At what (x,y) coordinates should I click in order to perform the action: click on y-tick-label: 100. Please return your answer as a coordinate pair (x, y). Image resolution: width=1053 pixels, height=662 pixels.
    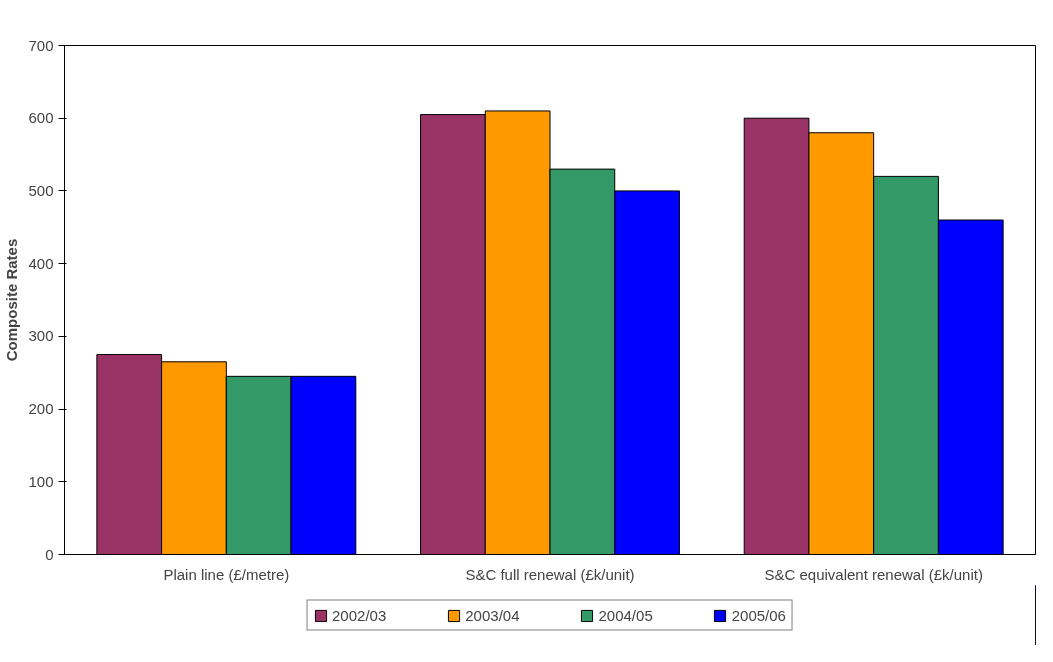
    Looking at the image, I should click on (41, 481).